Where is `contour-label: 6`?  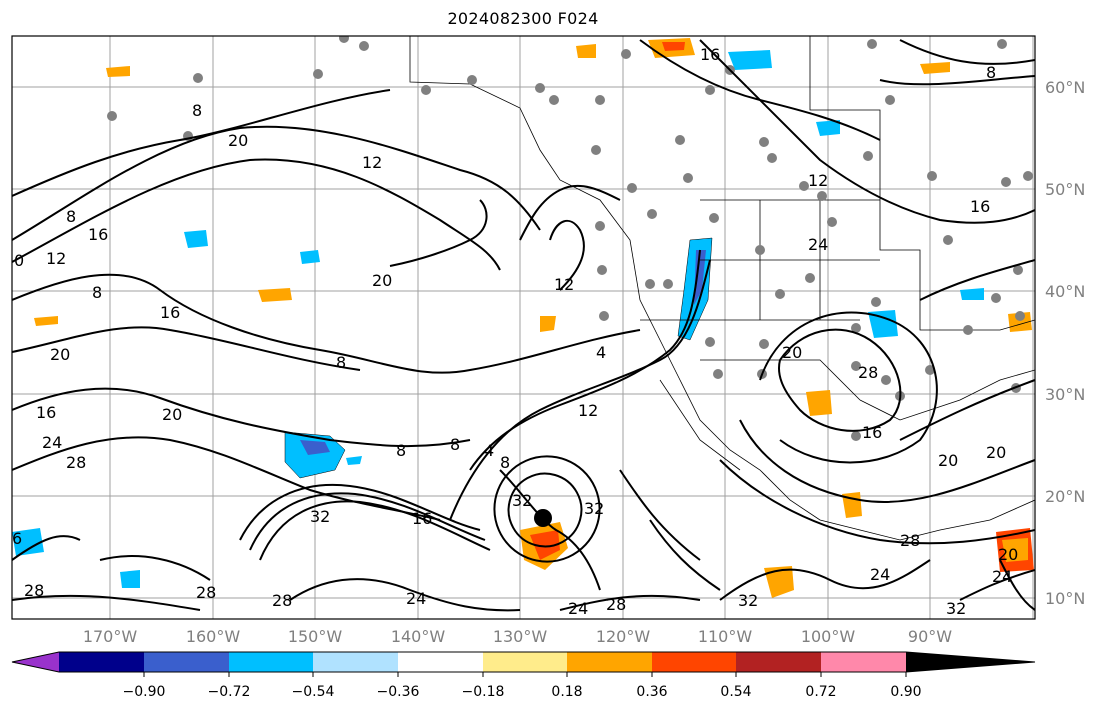
contour-label: 6 is located at coordinates (17, 538).